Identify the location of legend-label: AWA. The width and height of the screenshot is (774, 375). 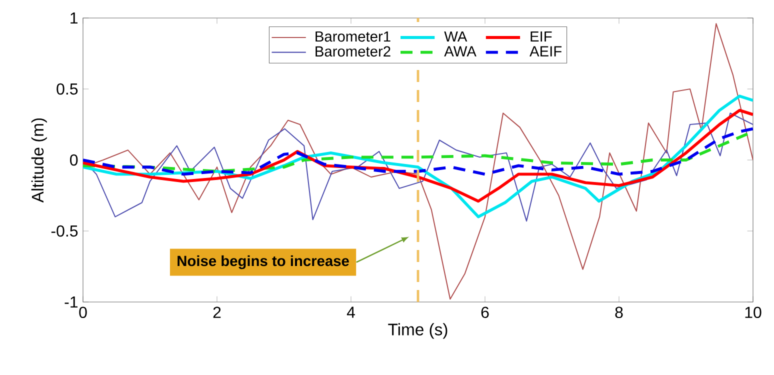
(460, 51).